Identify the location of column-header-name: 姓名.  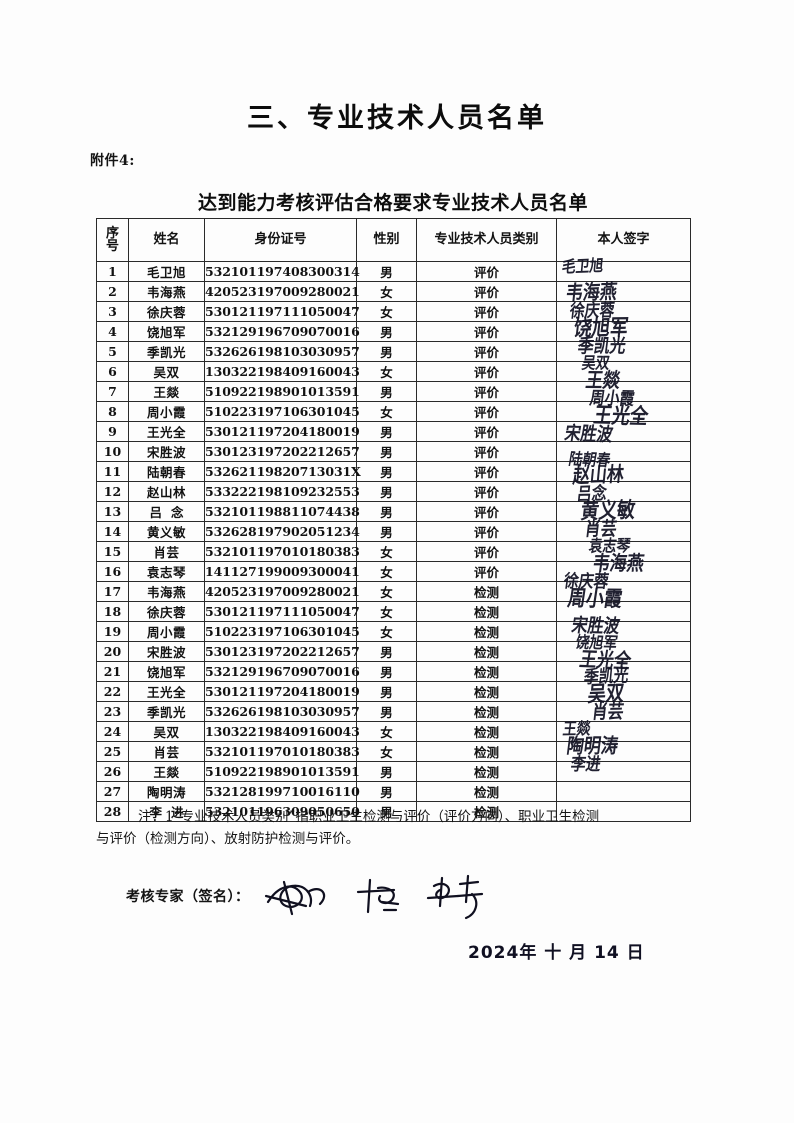
(166, 240).